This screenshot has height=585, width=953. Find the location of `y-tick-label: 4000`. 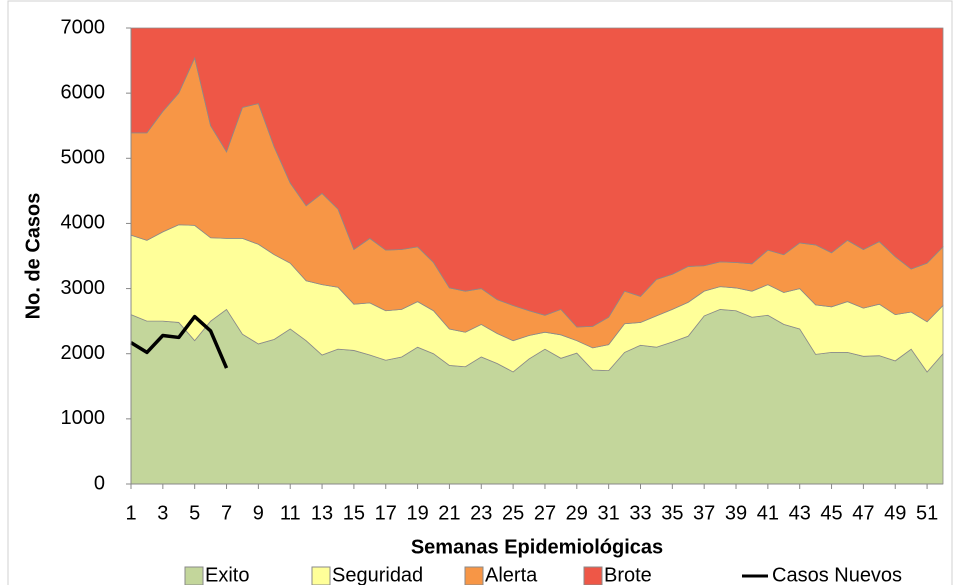

y-tick-label: 4000 is located at coordinates (83, 223).